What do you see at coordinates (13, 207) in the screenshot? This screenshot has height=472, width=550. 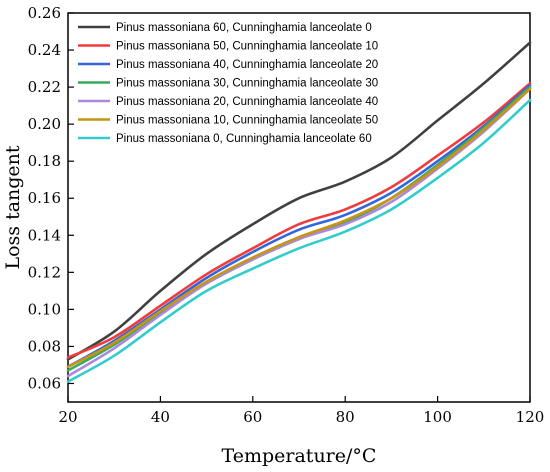 I see `y-axis-title: Loss tangent` at bounding box center [13, 207].